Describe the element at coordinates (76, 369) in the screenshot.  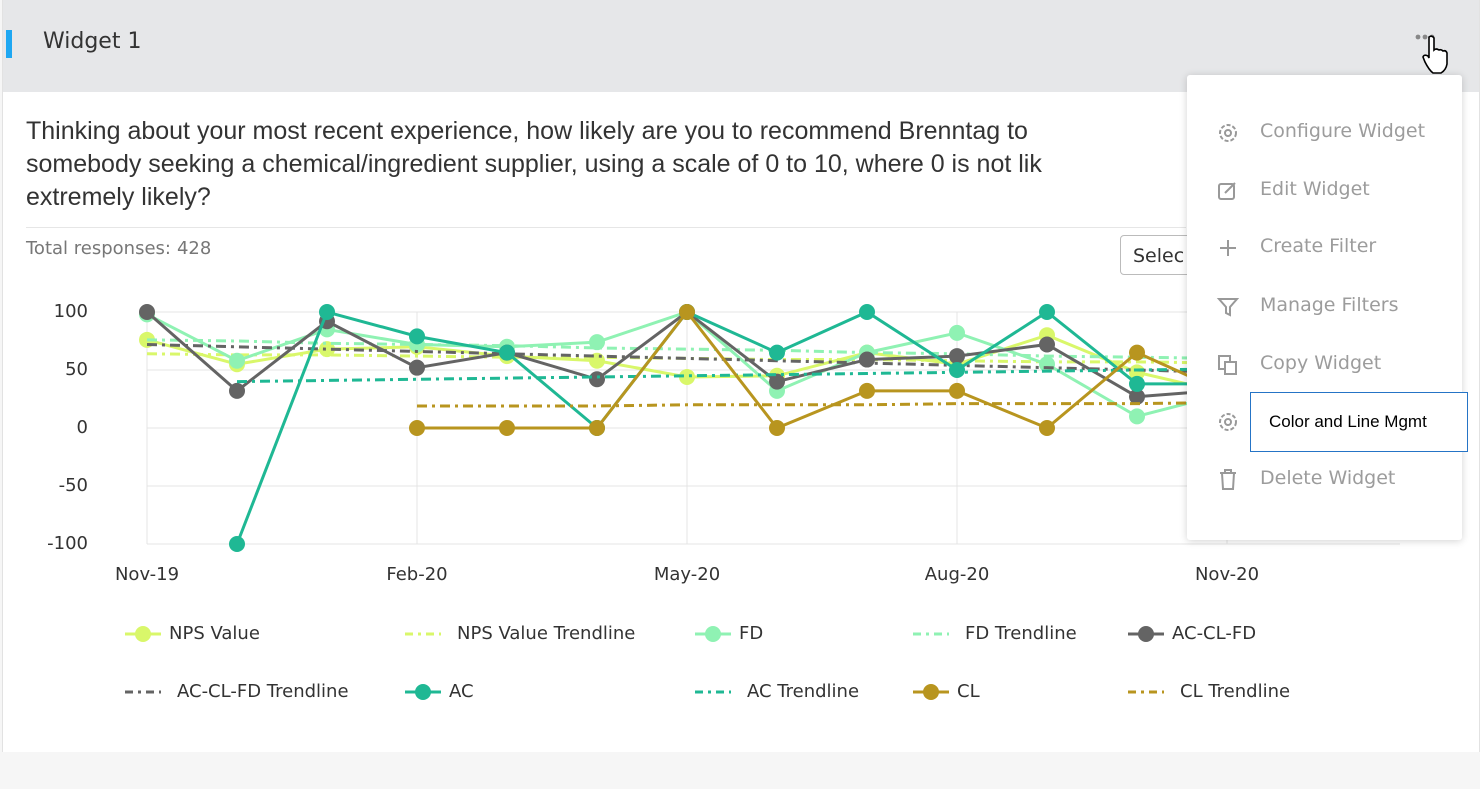
I see `y-tick-label: 50` at that location.